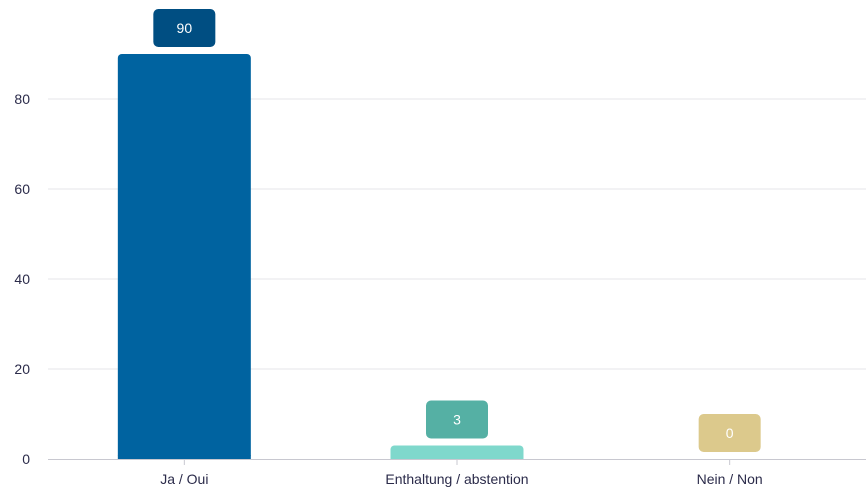 The width and height of the screenshot is (866, 489). I want to click on bar-2-base, so click(457, 457).